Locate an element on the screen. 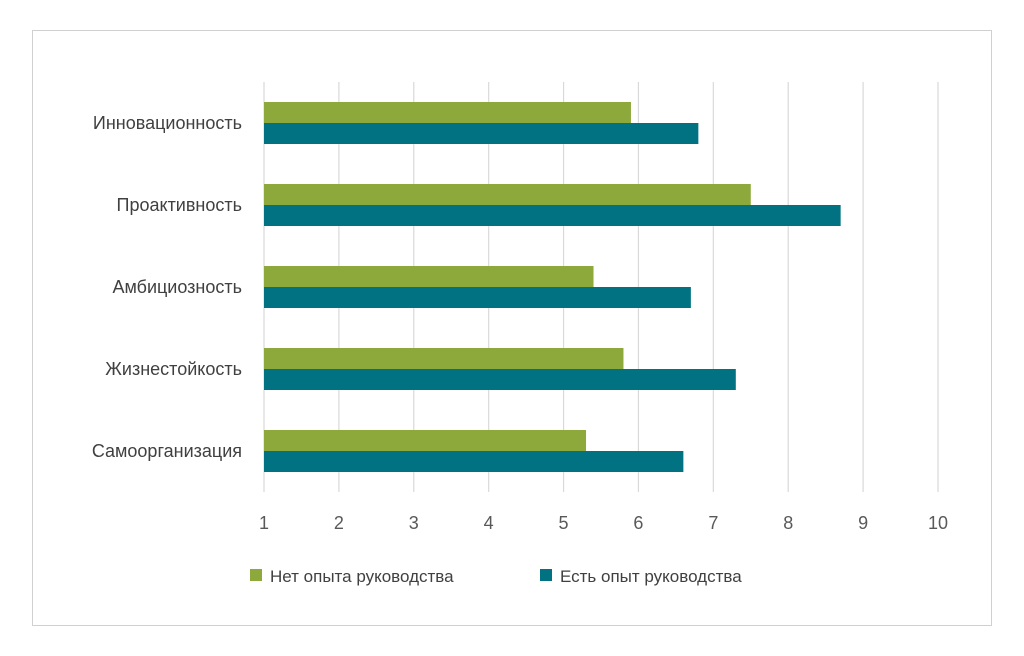  x-tick-label: 9 is located at coordinates (863, 523).